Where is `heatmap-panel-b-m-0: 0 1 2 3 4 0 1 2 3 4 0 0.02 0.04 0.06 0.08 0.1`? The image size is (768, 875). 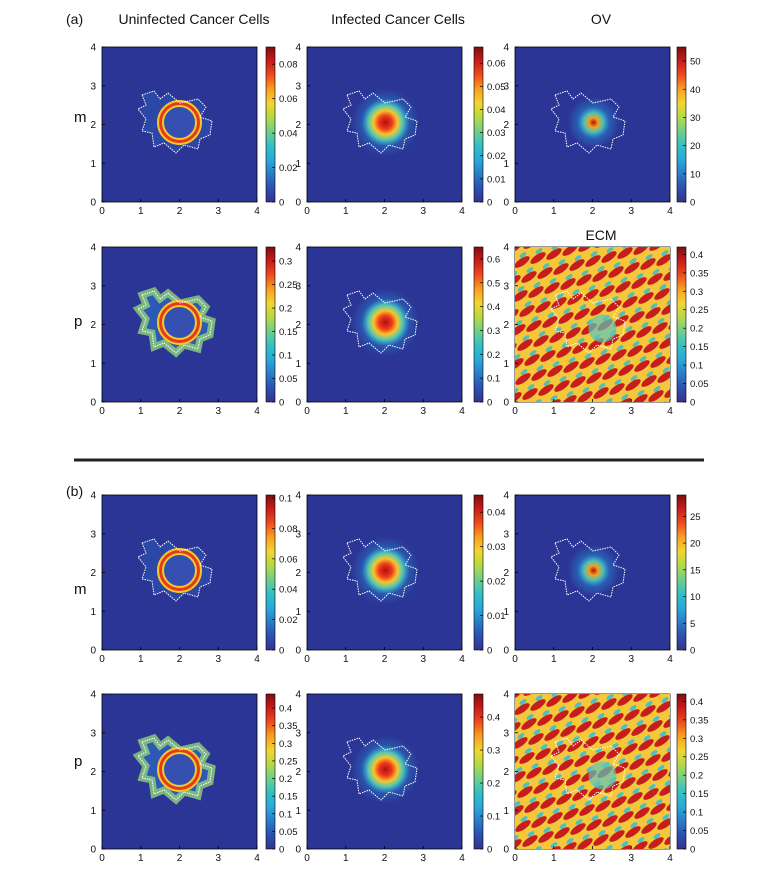
heatmap-panel-b-m-0: 0 1 2 3 4 0 1 2 3 4 0 0.02 0.04 0.06 0.08 0.1 is located at coordinates (193, 578).